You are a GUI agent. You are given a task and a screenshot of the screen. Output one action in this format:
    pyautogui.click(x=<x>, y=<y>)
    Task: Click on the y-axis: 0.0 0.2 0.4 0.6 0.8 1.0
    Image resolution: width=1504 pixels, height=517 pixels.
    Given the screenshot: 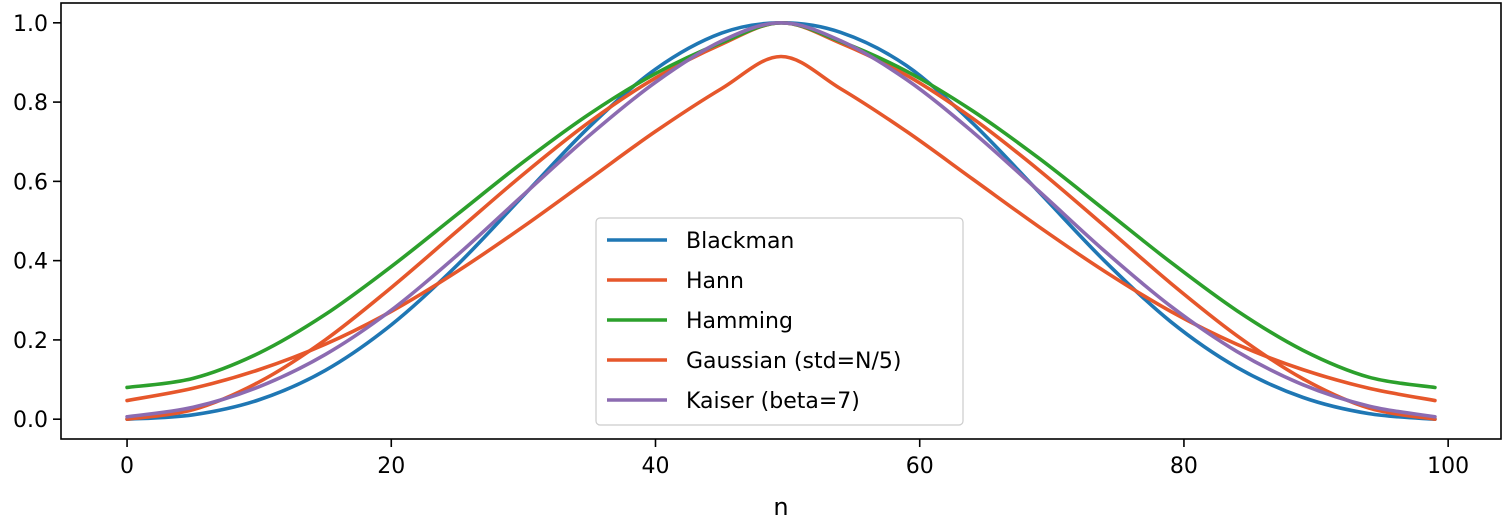 What is the action you would take?
    pyautogui.click(x=37, y=222)
    